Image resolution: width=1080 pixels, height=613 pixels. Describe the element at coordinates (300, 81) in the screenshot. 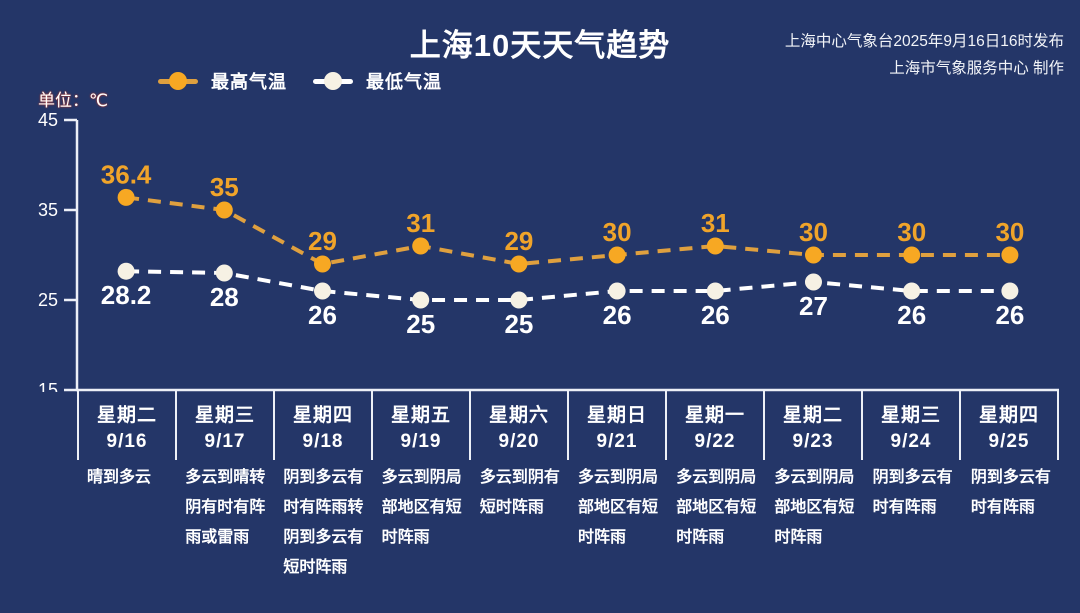

I see `chart-legend: 最高气温 最低气温` at that location.